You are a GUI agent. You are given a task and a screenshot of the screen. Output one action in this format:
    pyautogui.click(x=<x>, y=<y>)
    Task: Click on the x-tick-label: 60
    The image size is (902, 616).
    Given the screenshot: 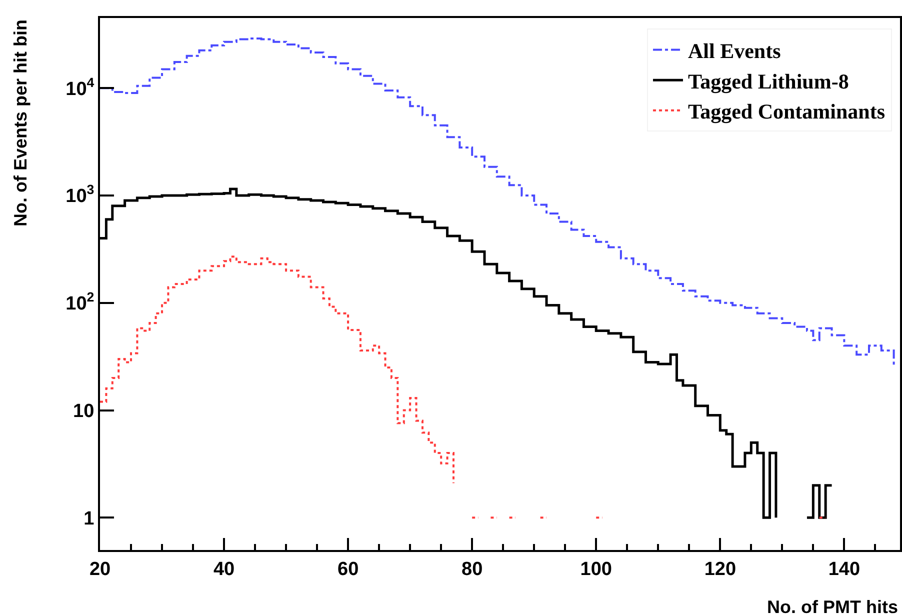 What is the action you would take?
    pyautogui.click(x=348, y=569)
    